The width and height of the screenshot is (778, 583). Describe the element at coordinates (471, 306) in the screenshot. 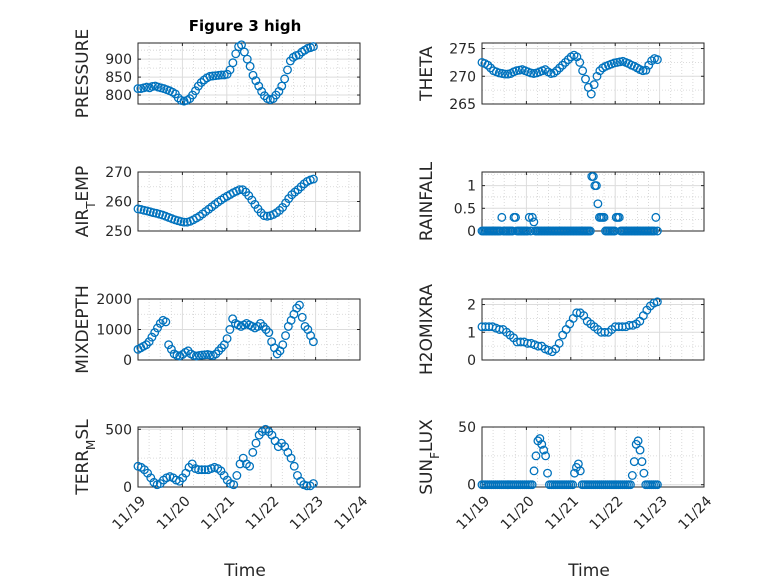

I see `y-tick-label: 2` at that location.